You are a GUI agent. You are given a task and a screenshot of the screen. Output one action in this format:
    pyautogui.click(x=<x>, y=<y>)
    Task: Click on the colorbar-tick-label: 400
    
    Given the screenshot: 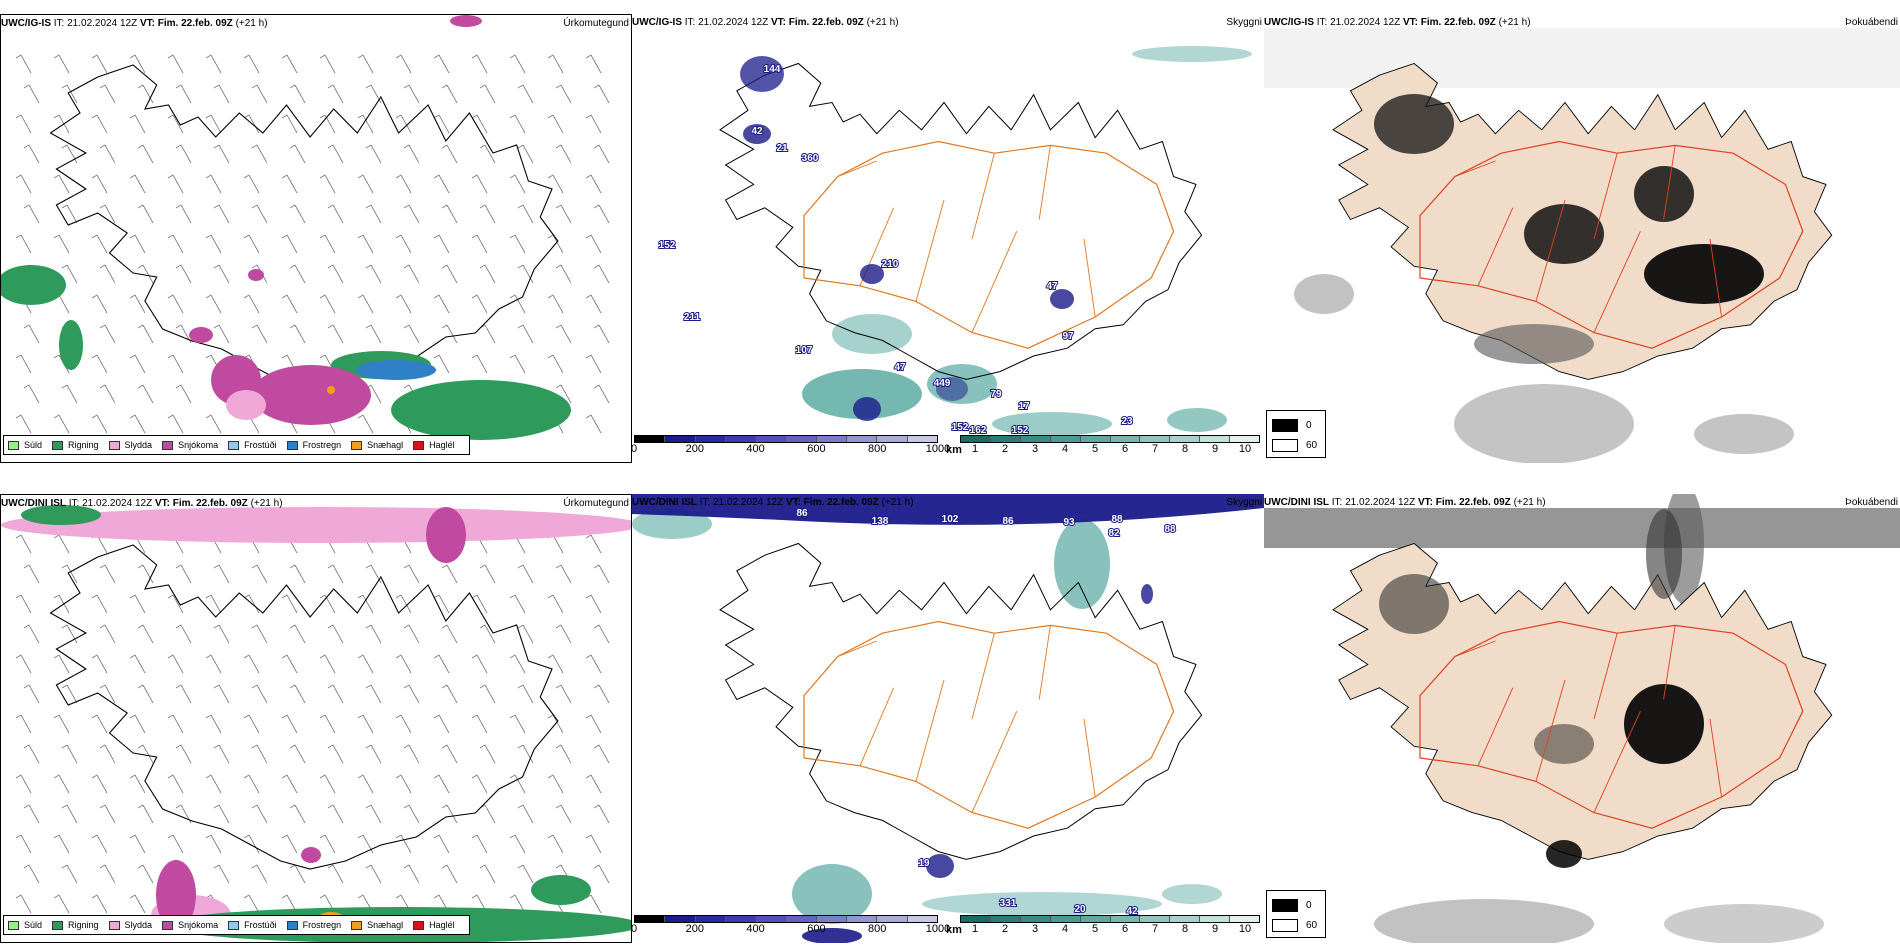 What is the action you would take?
    pyautogui.click(x=755, y=929)
    